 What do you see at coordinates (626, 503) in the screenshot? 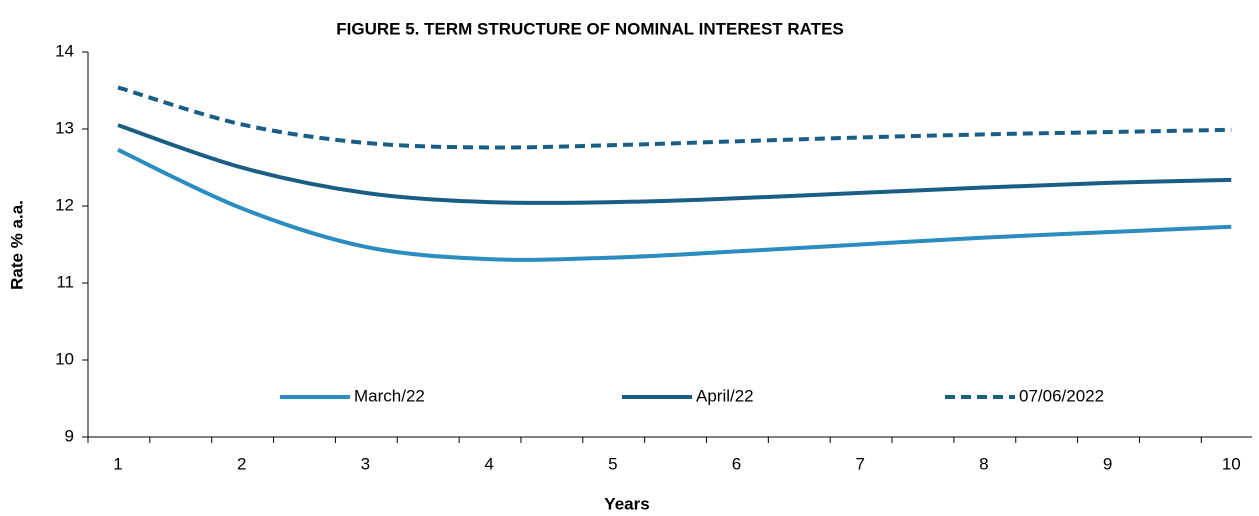
I see `x-axis-label: Years` at bounding box center [626, 503].